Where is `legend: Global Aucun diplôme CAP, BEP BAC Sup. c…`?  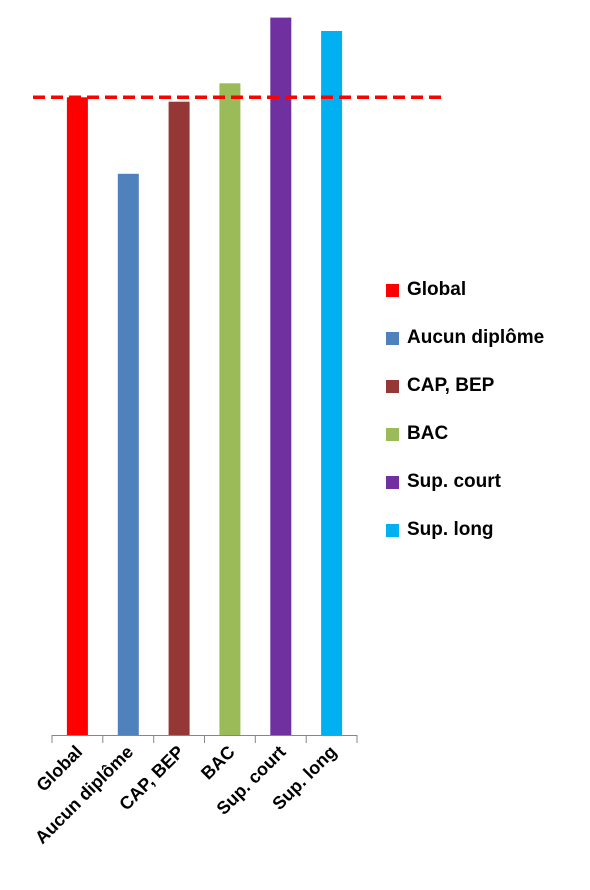
legend: Global Aucun diplôme CAP, BEP BAC Sup. c… is located at coordinates (486, 422).